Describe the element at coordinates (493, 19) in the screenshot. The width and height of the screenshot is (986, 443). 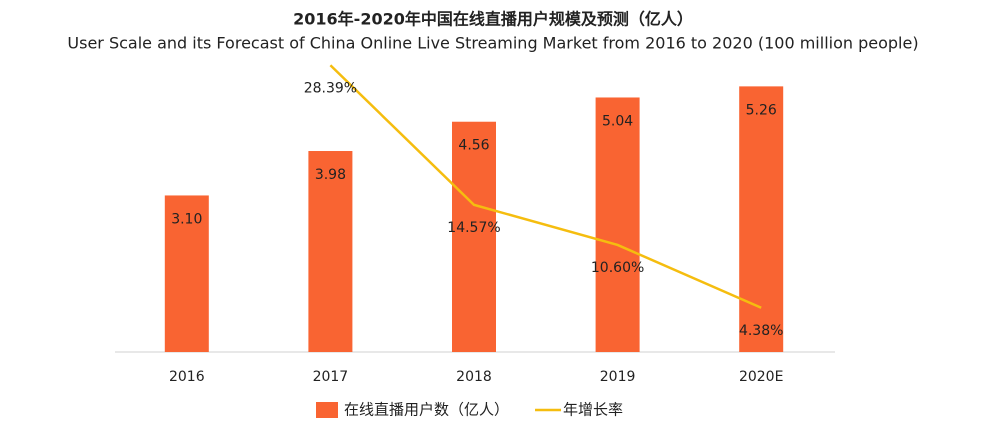
I see `chart-title: 2016年-2020年中国在线直播用户规模及预测（亿人）` at that location.